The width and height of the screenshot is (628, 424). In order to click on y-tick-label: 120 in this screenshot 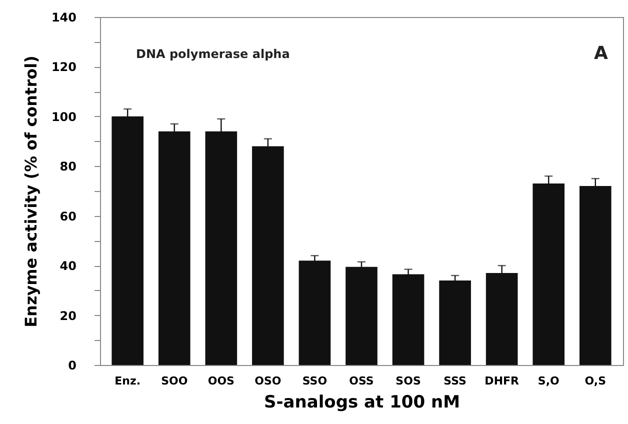, I will do `click(63, 67)`.